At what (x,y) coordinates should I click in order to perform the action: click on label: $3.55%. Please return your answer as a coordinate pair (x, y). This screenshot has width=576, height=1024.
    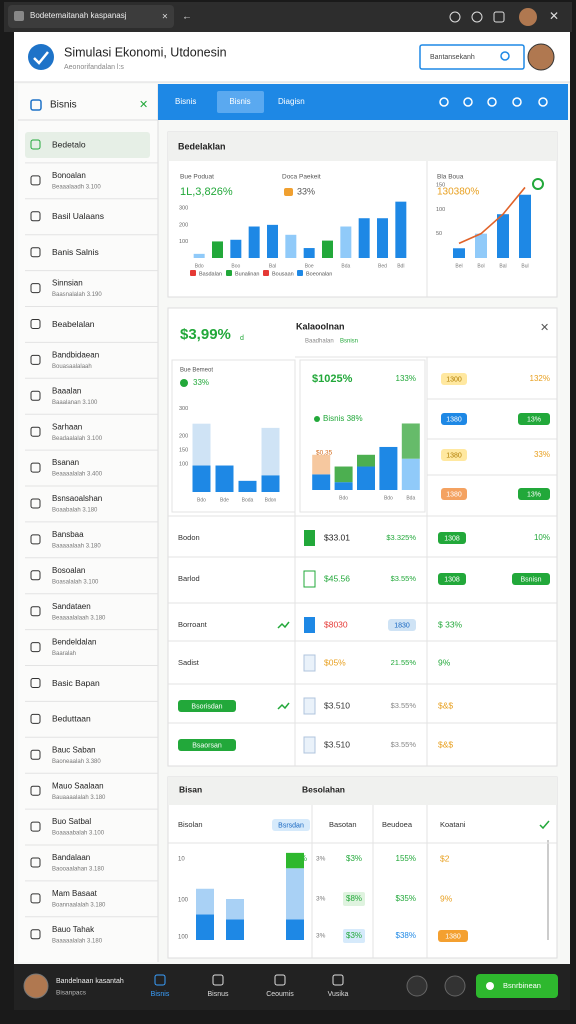
    Looking at the image, I should click on (404, 744).